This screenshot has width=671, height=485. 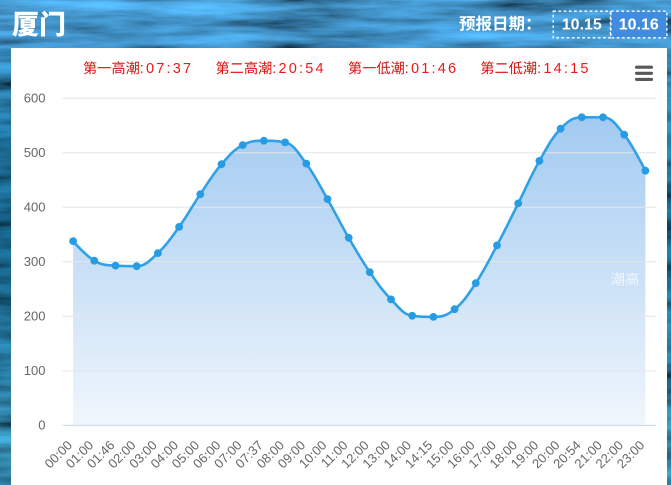 What do you see at coordinates (35, 316) in the screenshot?
I see `svg-text: 200` at bounding box center [35, 316].